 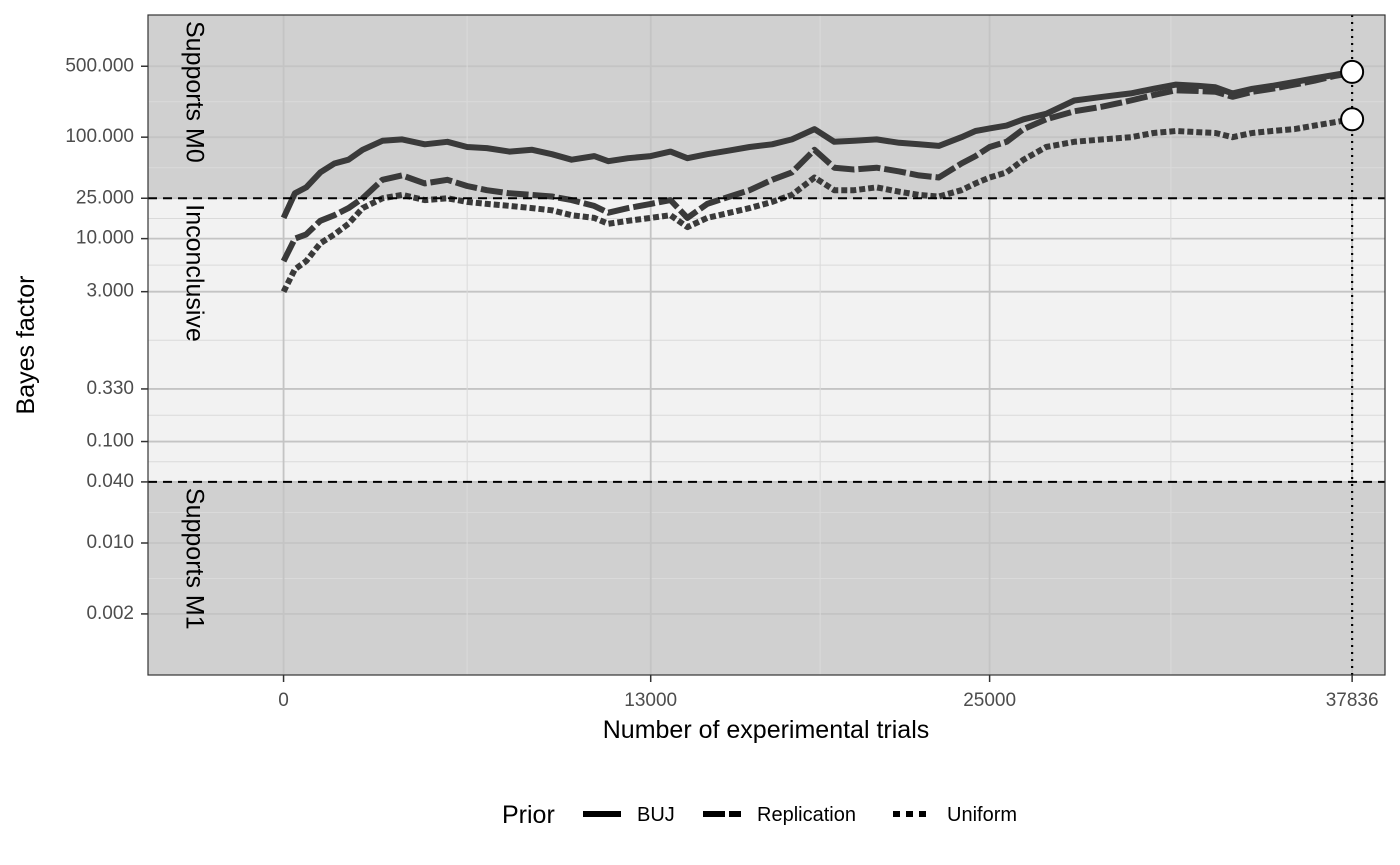 I want to click on x-tick-label-0: 0, so click(x=283, y=700).